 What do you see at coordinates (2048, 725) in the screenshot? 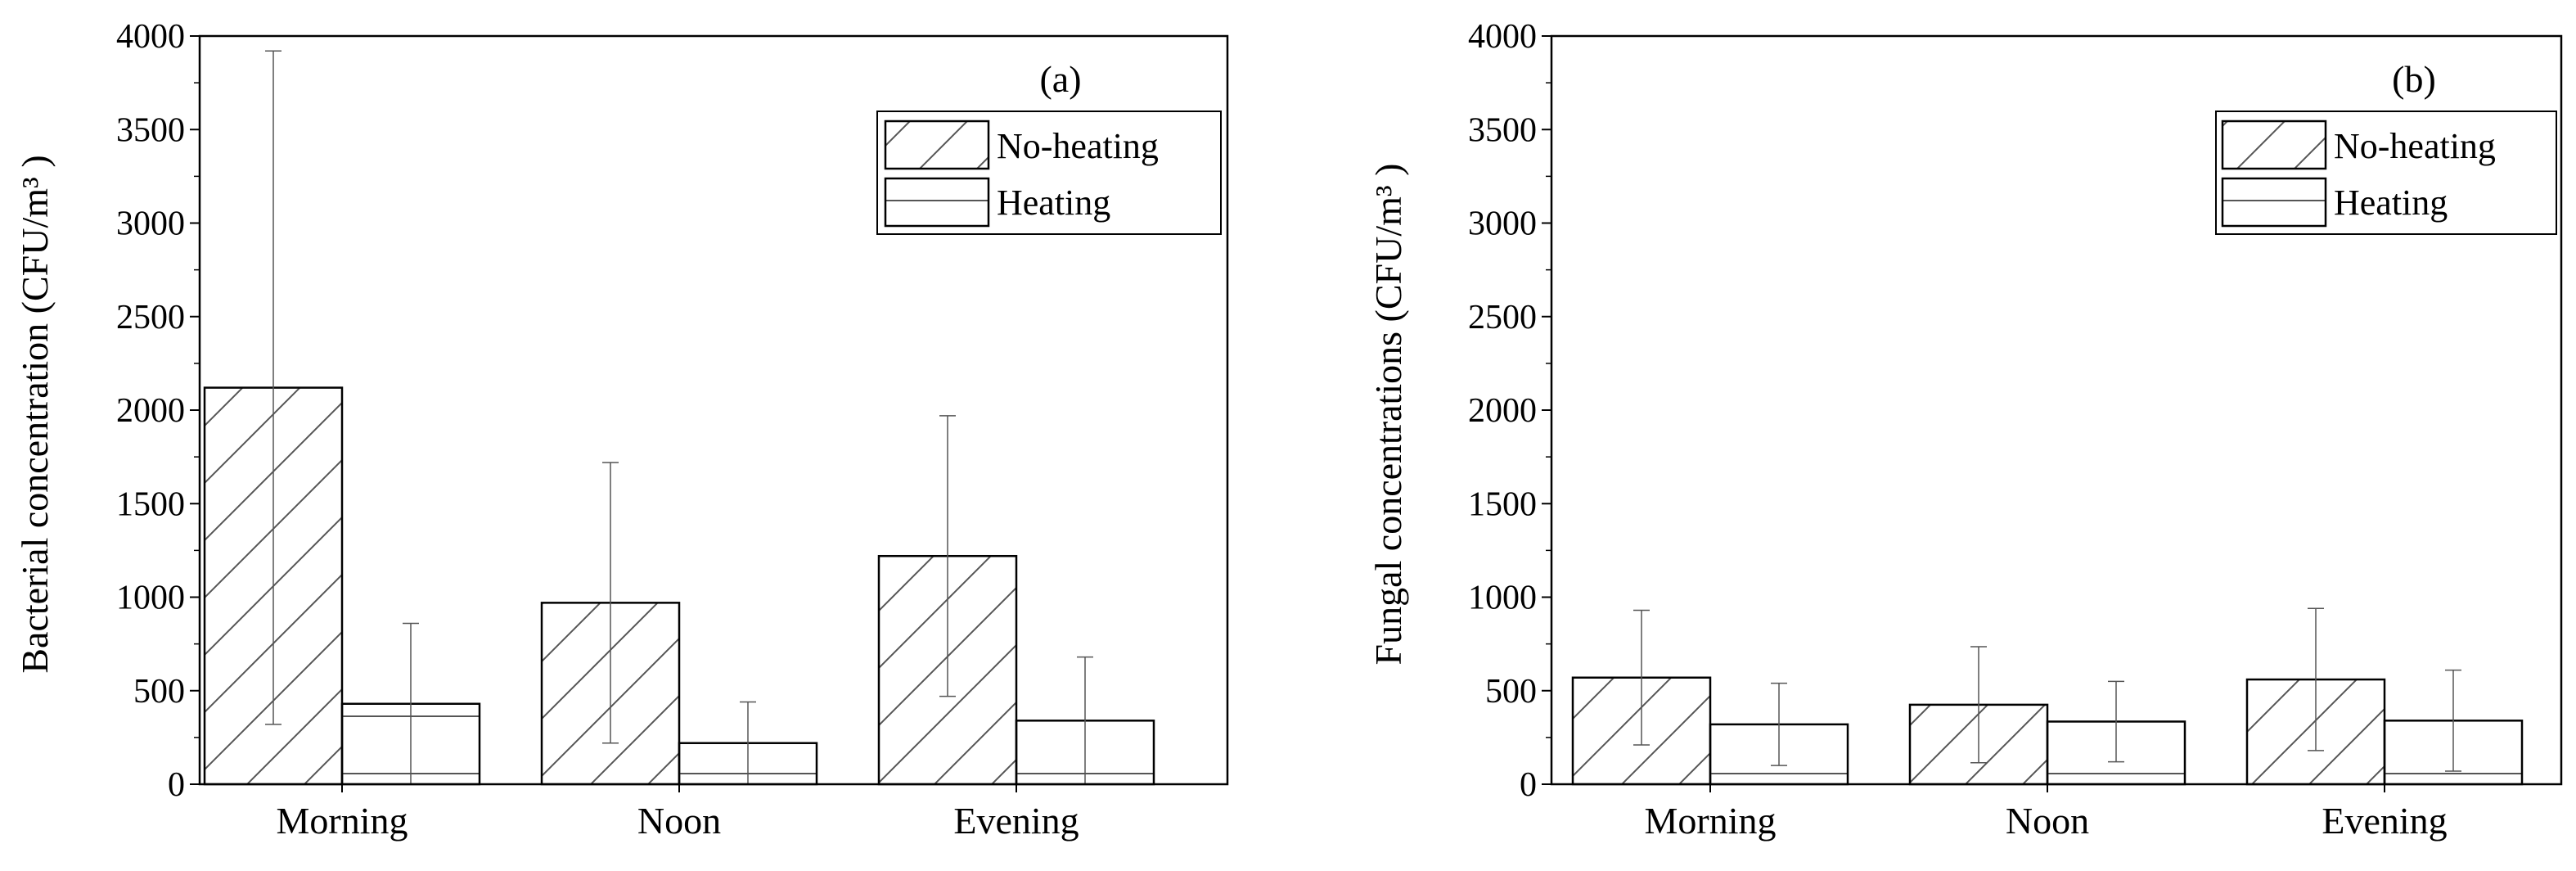
I see `bars-group: Morning Noon Evening` at bounding box center [2048, 725].